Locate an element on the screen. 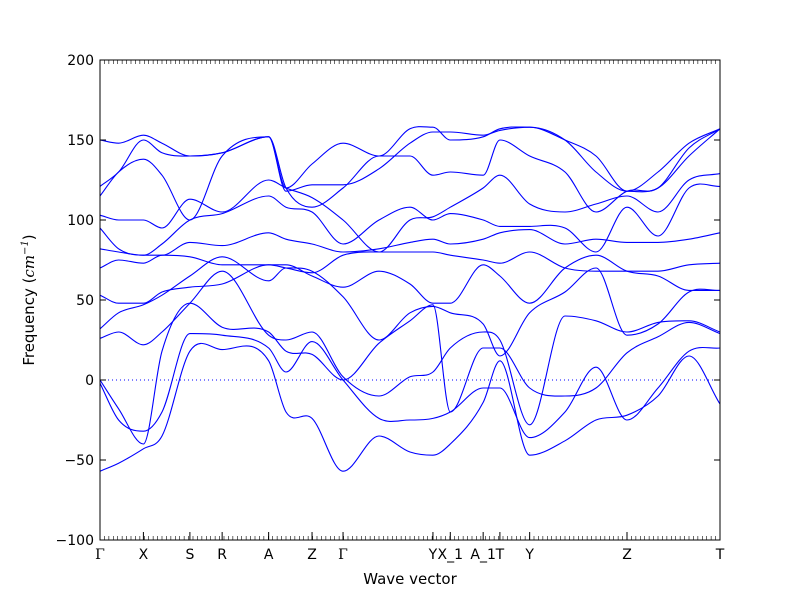 The width and height of the screenshot is (800, 600). y-tick-label: 100 is located at coordinates (80, 221).